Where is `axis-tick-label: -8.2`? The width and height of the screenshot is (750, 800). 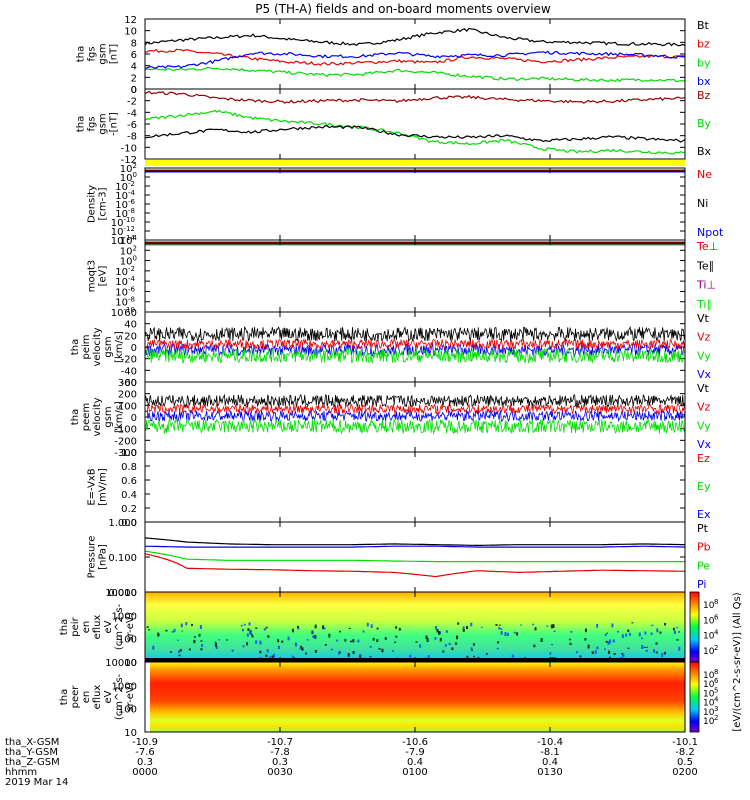 axis-tick-label: -8.2 is located at coordinates (685, 752).